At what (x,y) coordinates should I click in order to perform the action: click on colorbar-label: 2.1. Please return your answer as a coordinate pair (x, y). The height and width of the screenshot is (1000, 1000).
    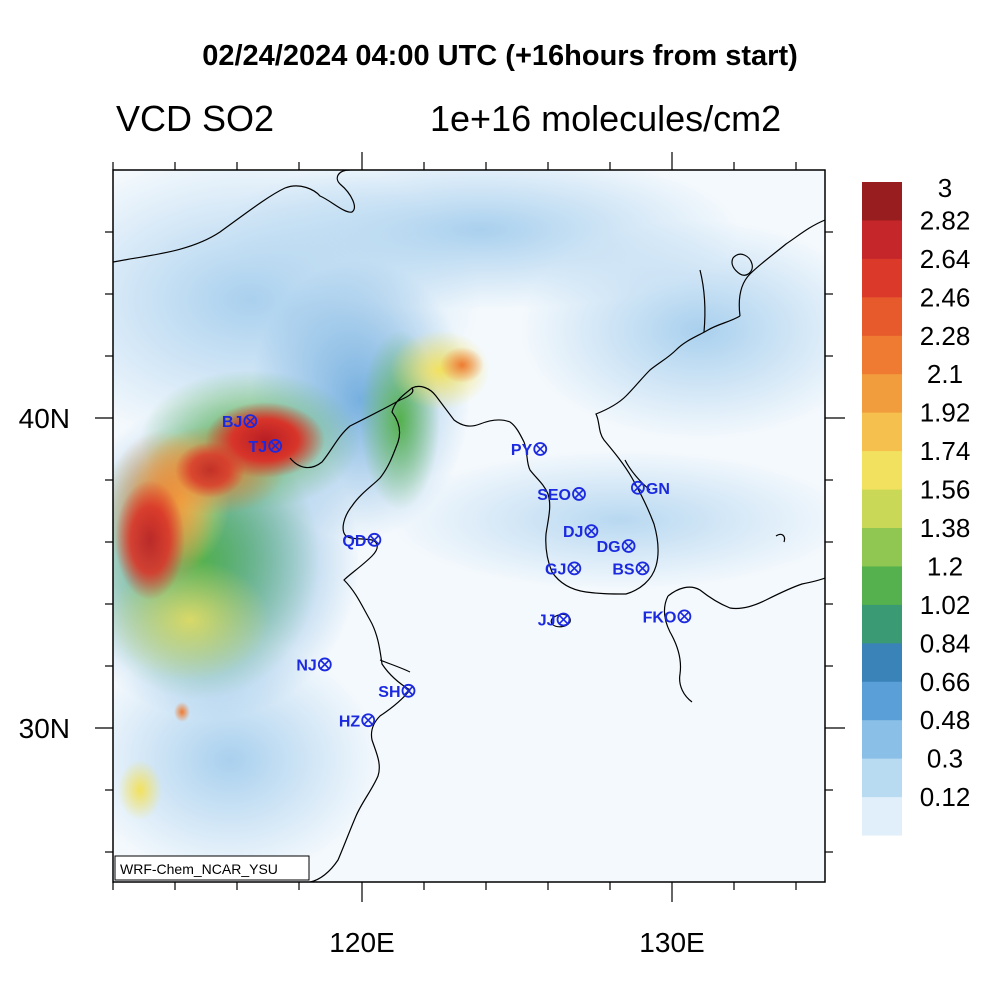
    Looking at the image, I should click on (945, 374).